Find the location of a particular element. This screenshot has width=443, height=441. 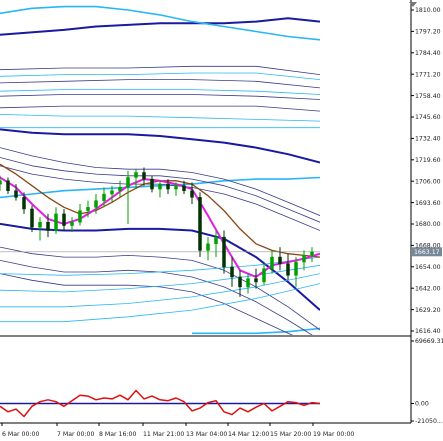

time-tick-label: 14 Mar 12:00 is located at coordinates (248, 434).